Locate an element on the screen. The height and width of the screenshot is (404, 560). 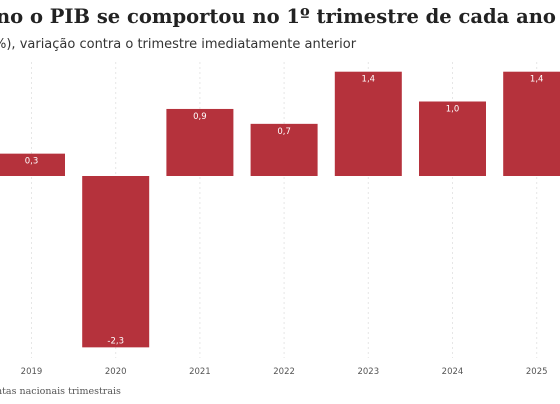
bar-2024 is located at coordinates (452, 138).